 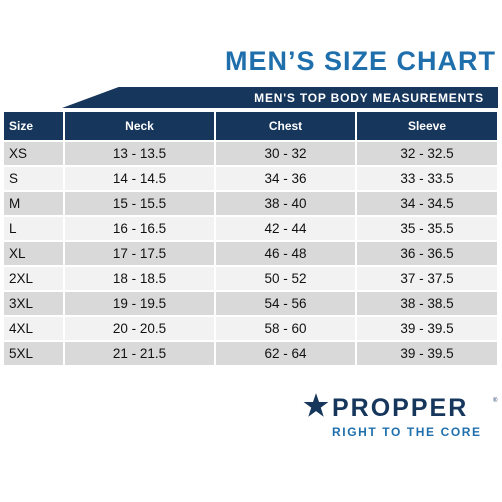 What do you see at coordinates (400, 408) in the screenshot?
I see `brand-name: PROPPER` at bounding box center [400, 408].